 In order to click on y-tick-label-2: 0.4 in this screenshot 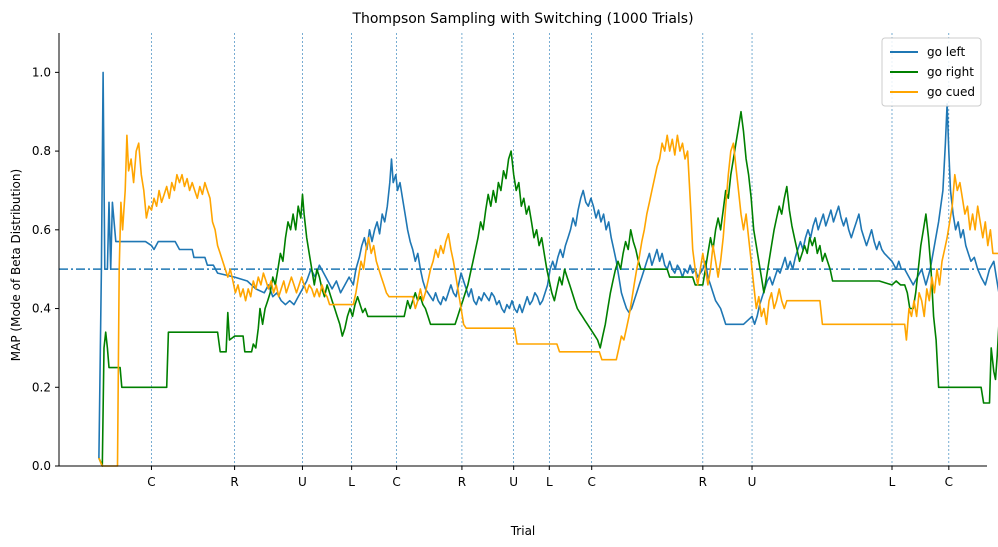, I will do `click(41, 309)`.